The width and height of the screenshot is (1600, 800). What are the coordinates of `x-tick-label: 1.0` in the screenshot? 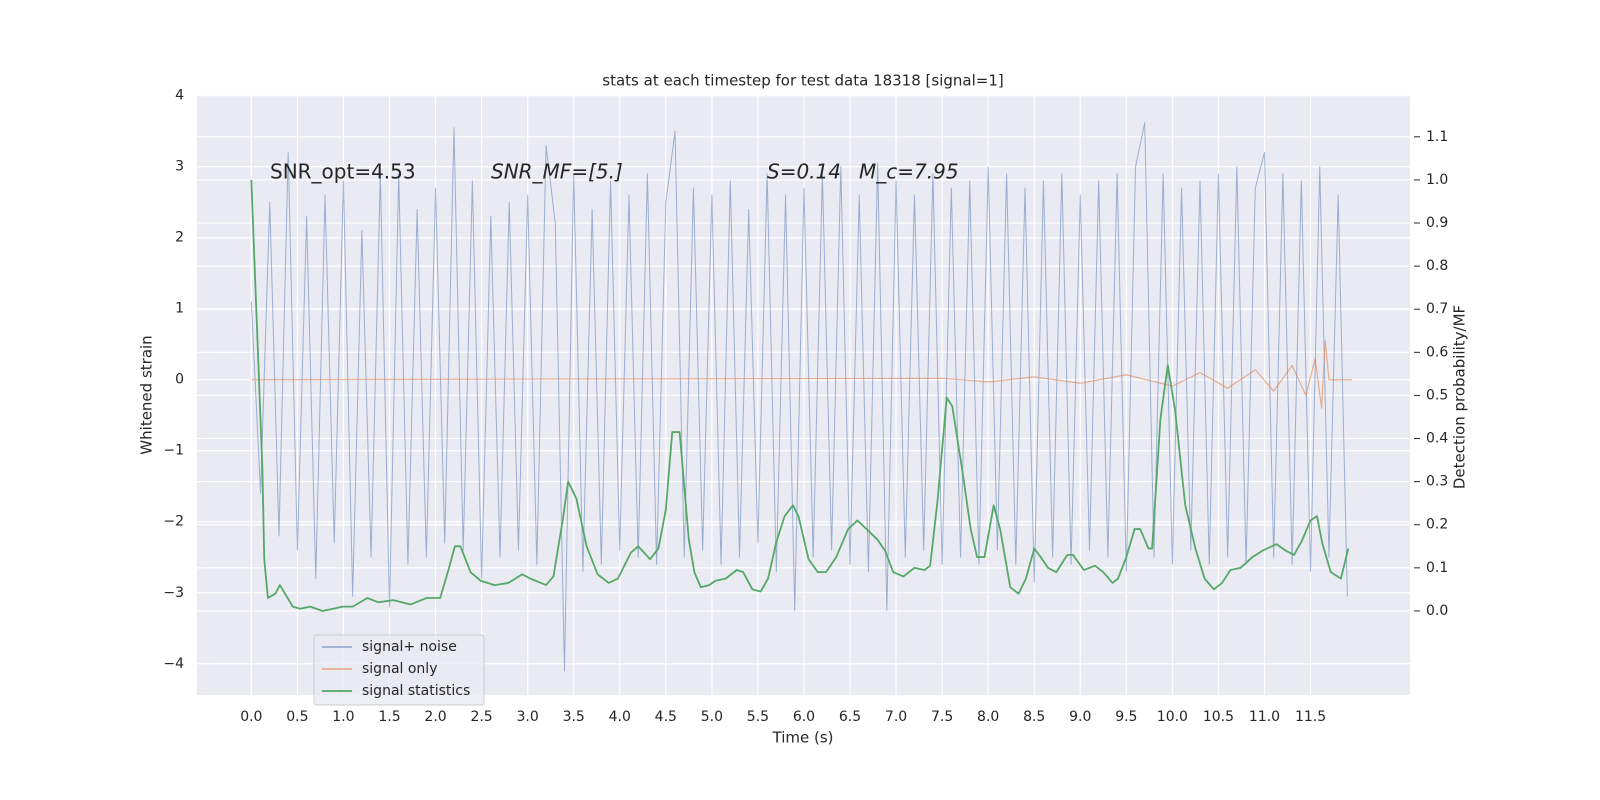 It's located at (343, 717).